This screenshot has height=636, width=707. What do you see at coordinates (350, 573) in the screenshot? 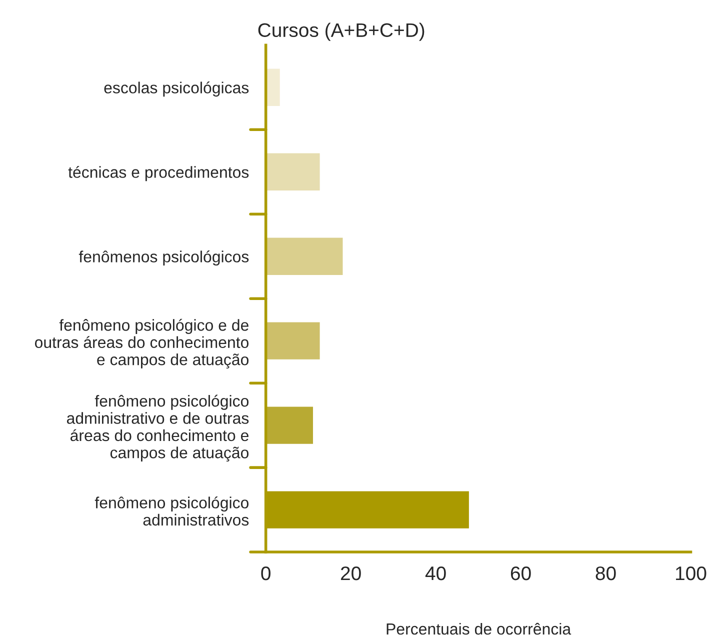
I see `x-tick-label: 20` at bounding box center [350, 573].